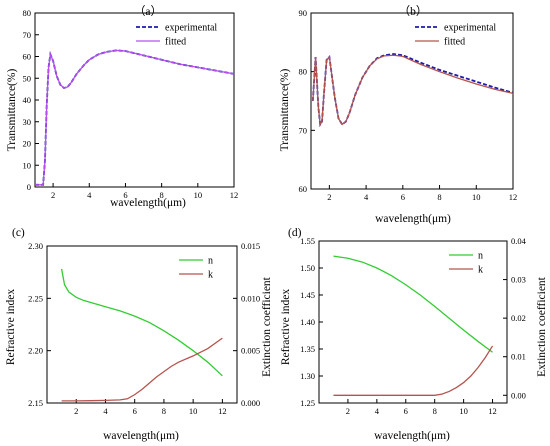  I want to click on y-tick-label: 1.50, so click(307, 268).